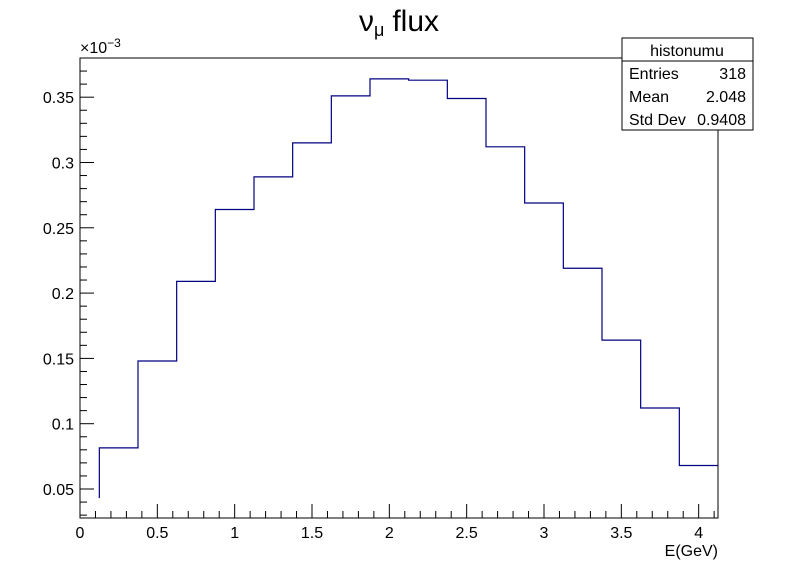 Image resolution: width=798 pixels, height=581 pixels. Describe the element at coordinates (114, 43) in the screenshot. I see `y-exponent-power: −3` at that location.